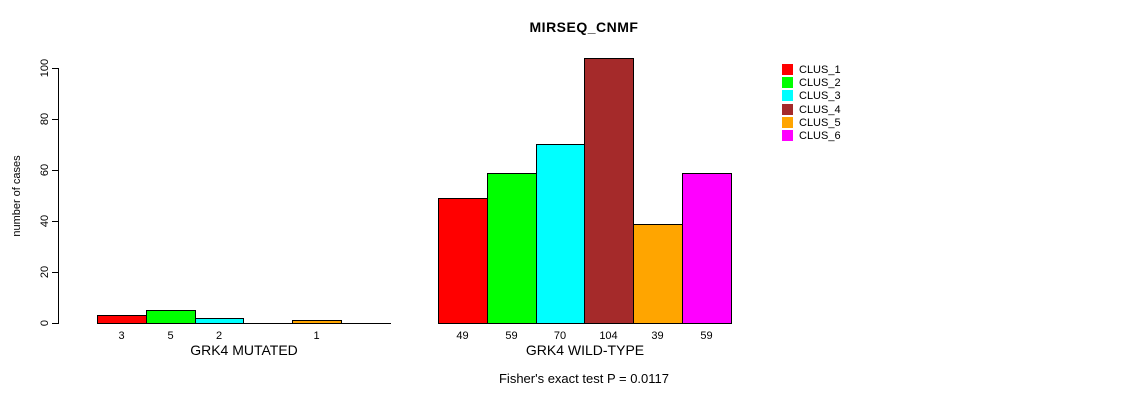  Describe the element at coordinates (45, 68) in the screenshot. I see `y-tick-label: 100` at that location.